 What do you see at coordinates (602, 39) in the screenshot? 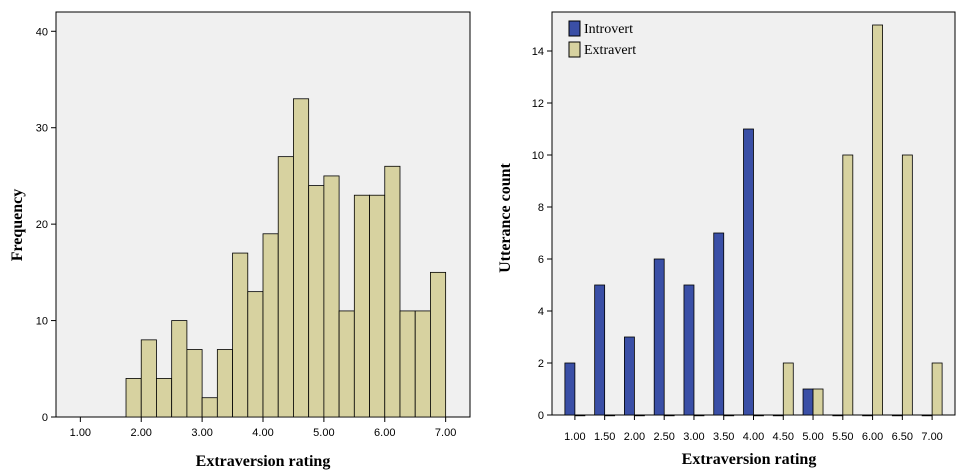
I see `legend: Introvert Extravert` at bounding box center [602, 39].